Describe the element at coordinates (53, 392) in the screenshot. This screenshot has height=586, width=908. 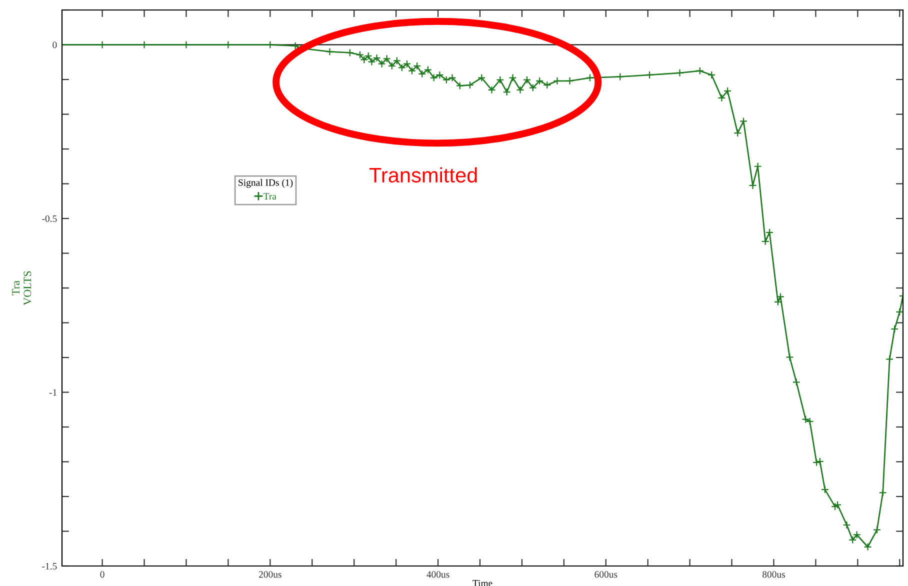
I see `y-tick-label: -1` at that location.